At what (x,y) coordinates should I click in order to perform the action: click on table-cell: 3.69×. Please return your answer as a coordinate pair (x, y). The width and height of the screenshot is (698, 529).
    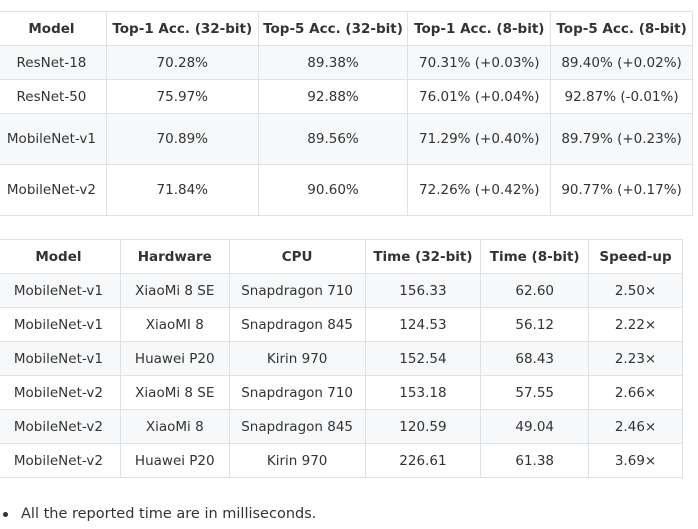
    Looking at the image, I should click on (635, 460).